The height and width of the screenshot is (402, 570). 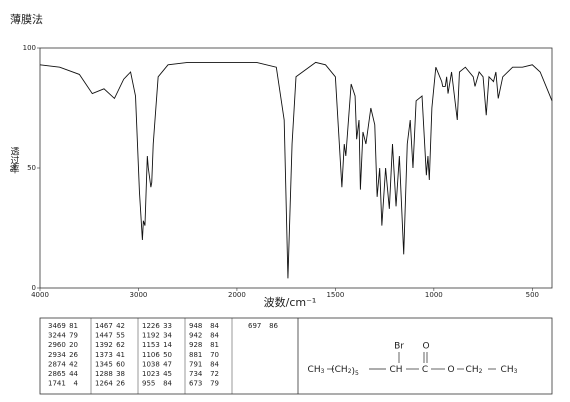 I want to click on y-tick-label: 100, so click(x=29, y=48).